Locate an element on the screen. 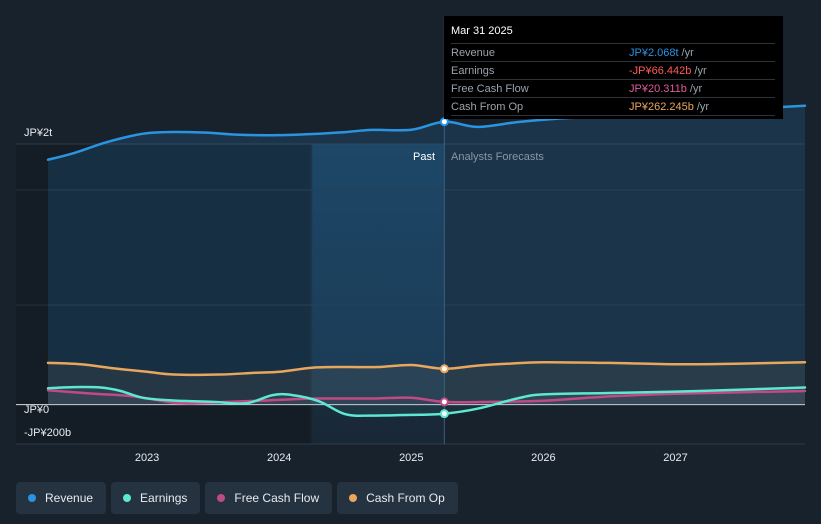  area-earnings is located at coordinates (426, 401).